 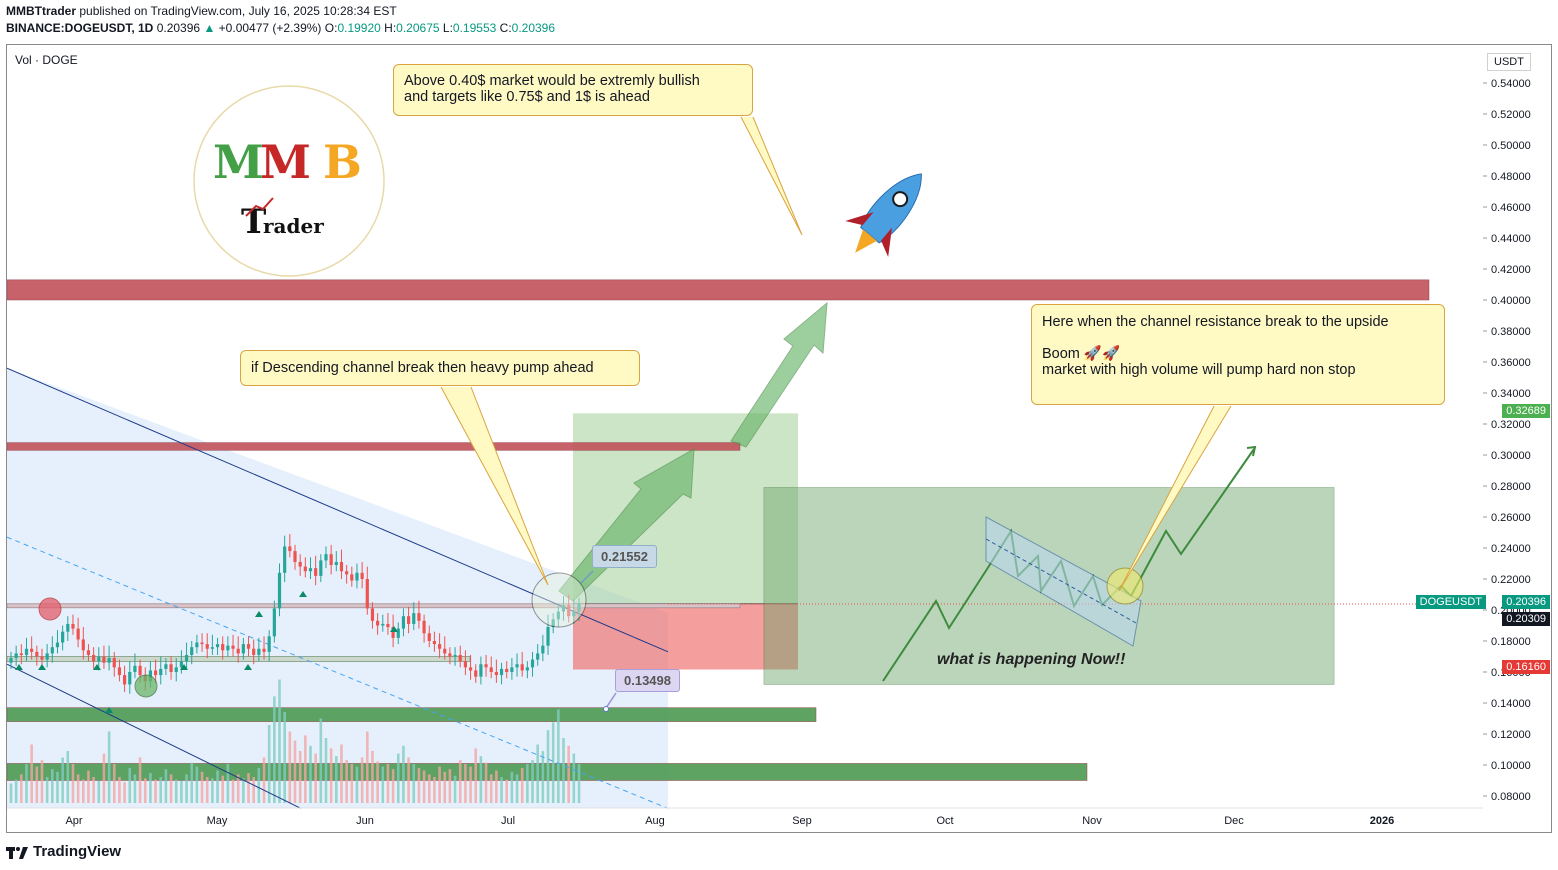 I want to click on time-tick-label: Nov, so click(x=1092, y=821).